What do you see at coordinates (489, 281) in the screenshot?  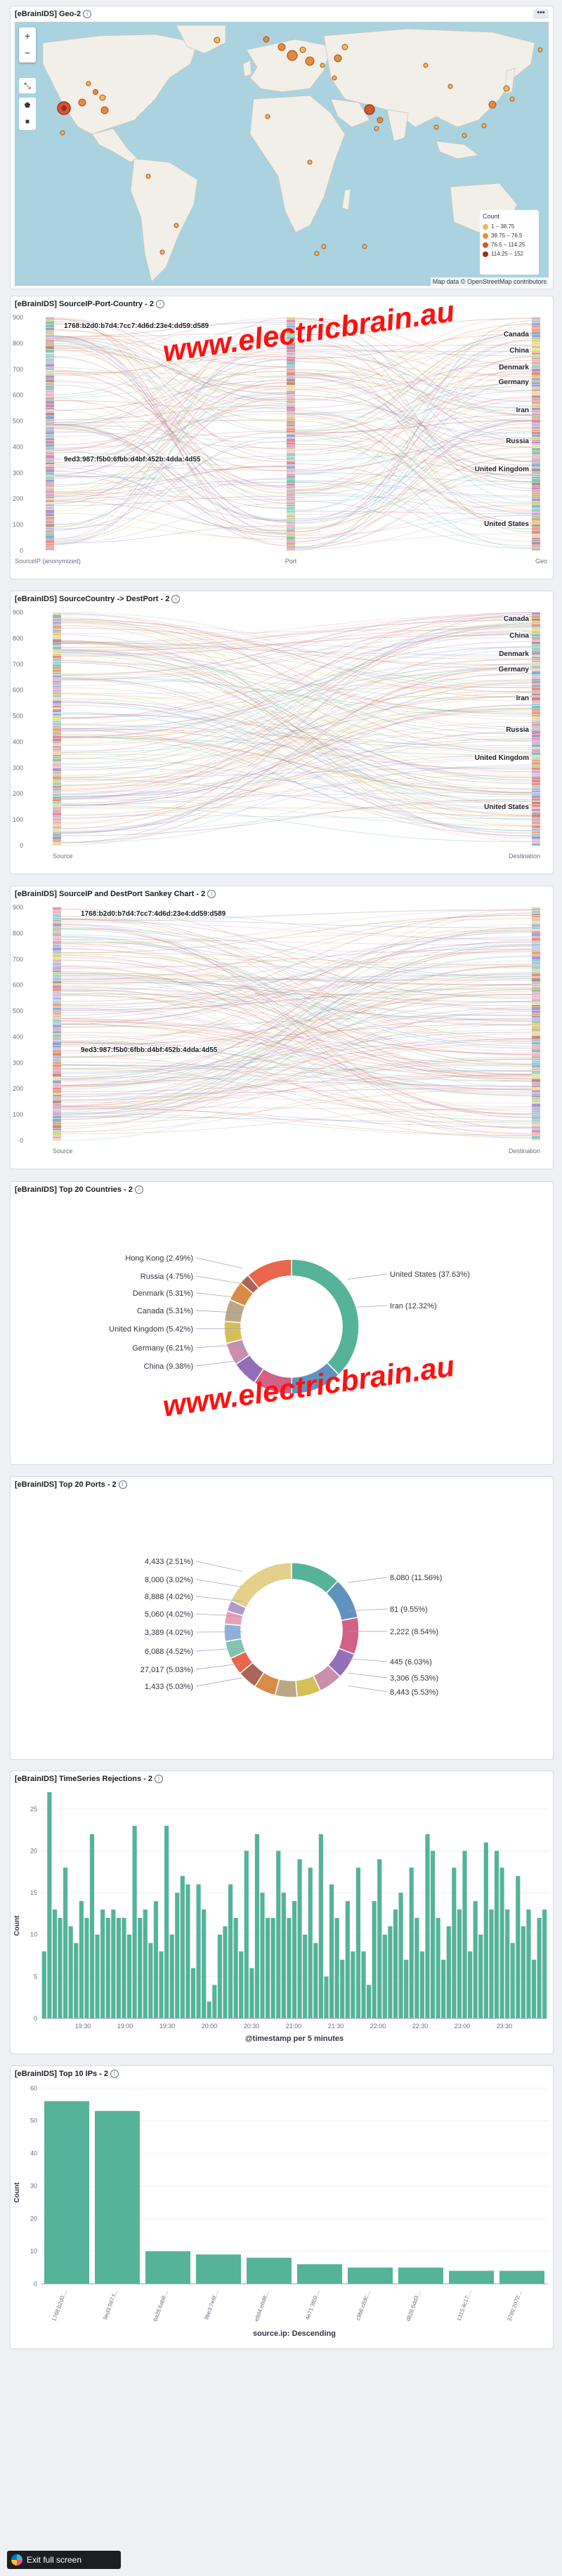 I see `map-attribution: Map data © OpenStreetMap contributors` at bounding box center [489, 281].